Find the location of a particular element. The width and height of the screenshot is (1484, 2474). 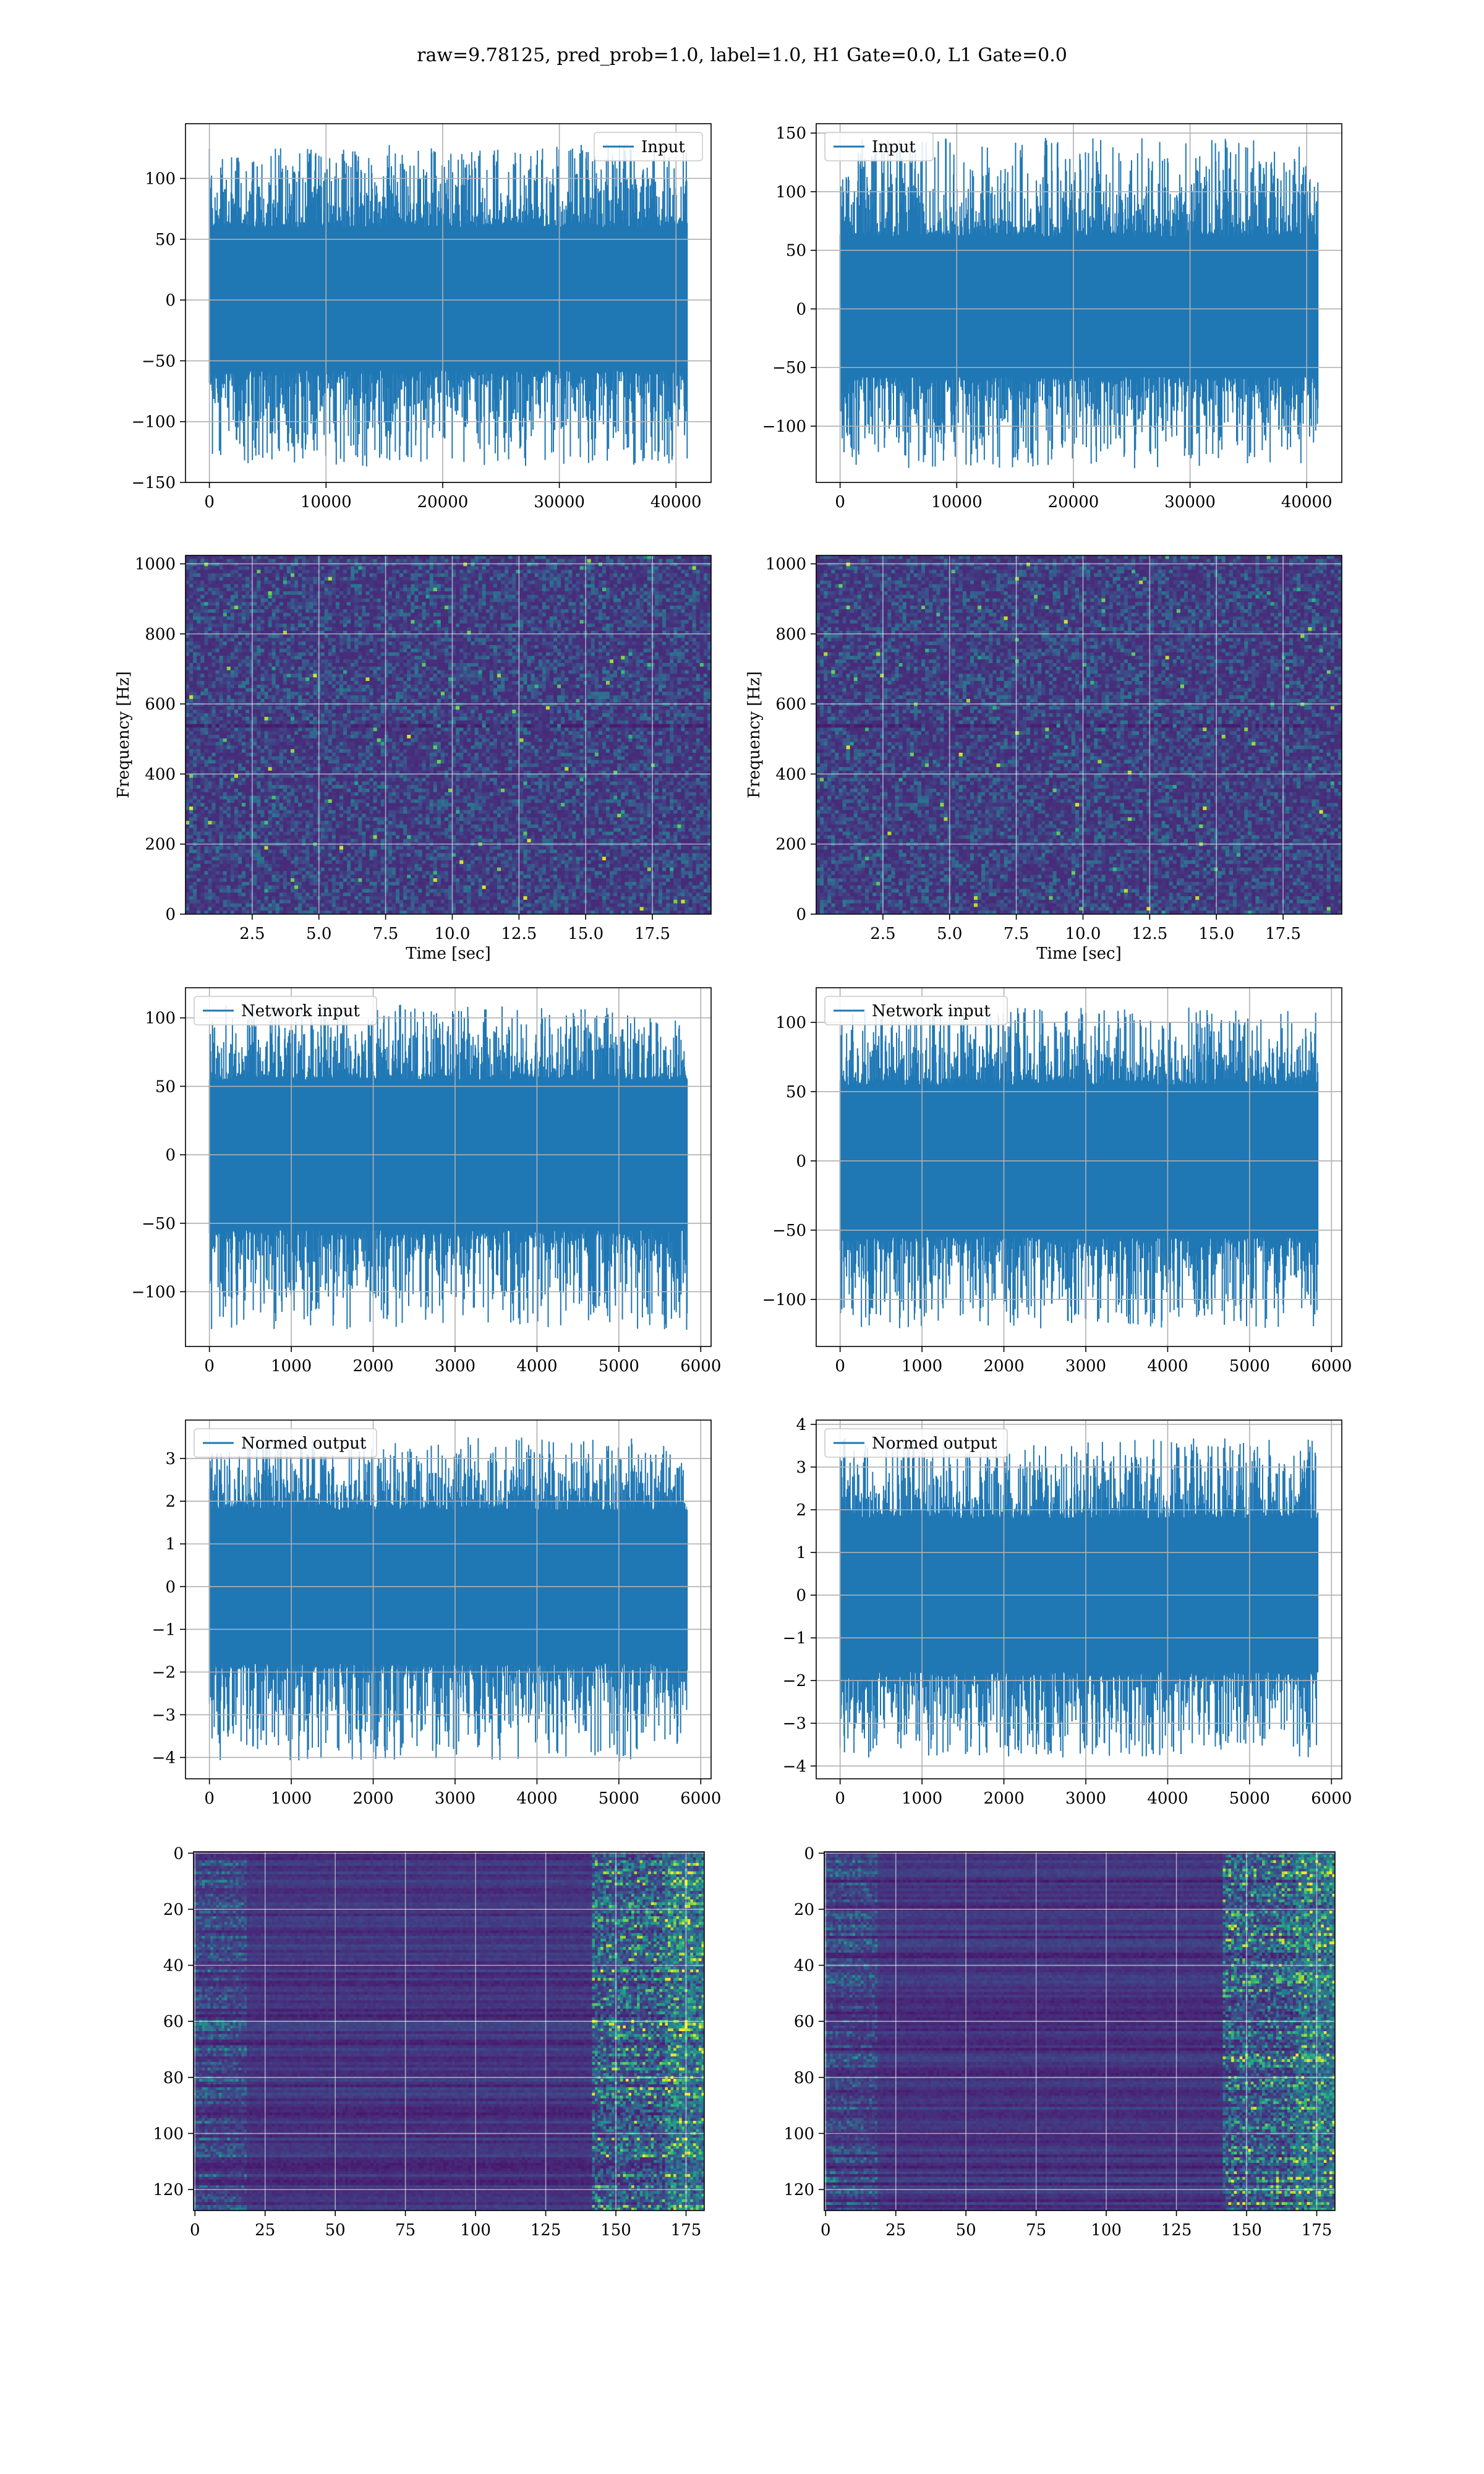

network-input-left-xtick-label: 0 is located at coordinates (209, 1366).